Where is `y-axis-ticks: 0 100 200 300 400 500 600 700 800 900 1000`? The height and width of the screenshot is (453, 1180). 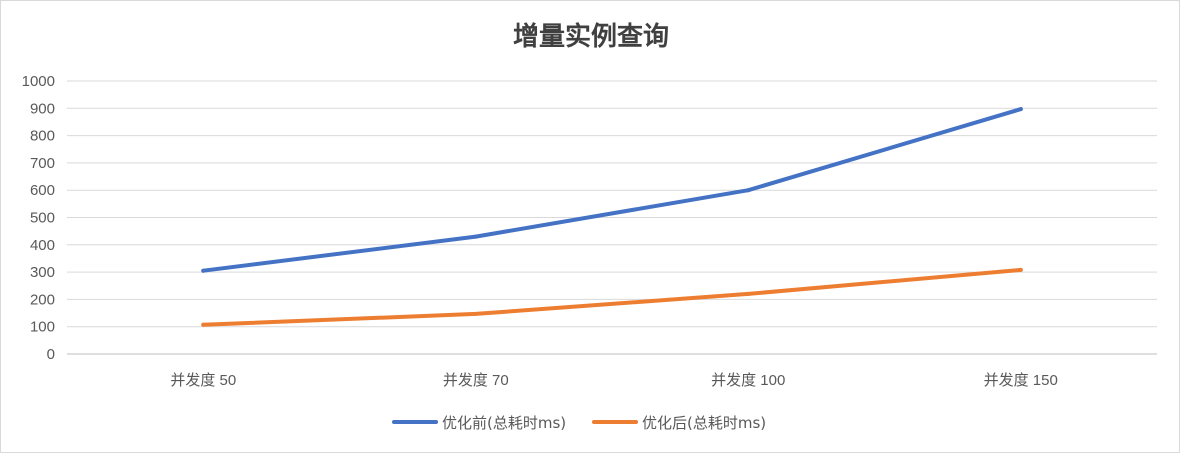 y-axis-ticks: 0 100 200 300 400 500 600 700 800 900 1000 is located at coordinates (38, 218).